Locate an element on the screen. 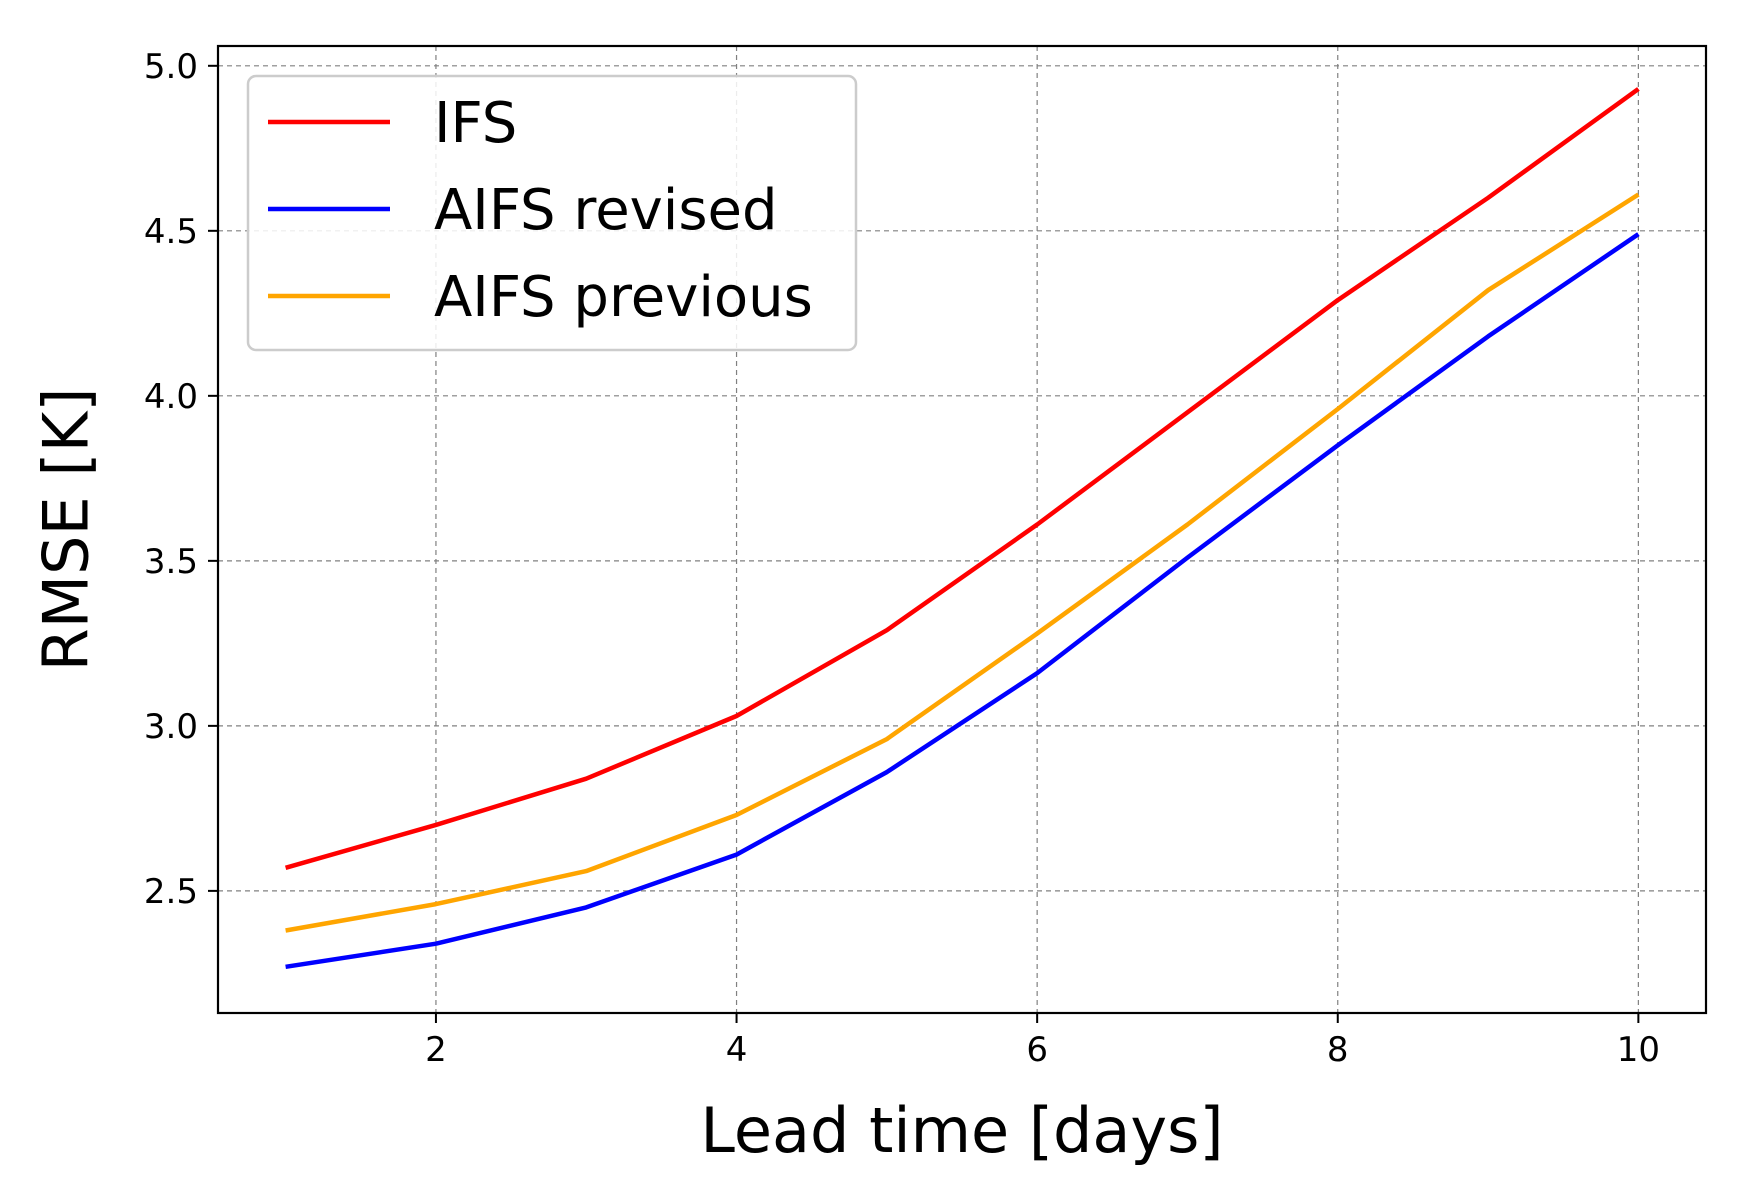 This screenshot has height=1204, width=1740. x-axis-ticks: 2 4 6 8 10 is located at coordinates (1042, 1041).